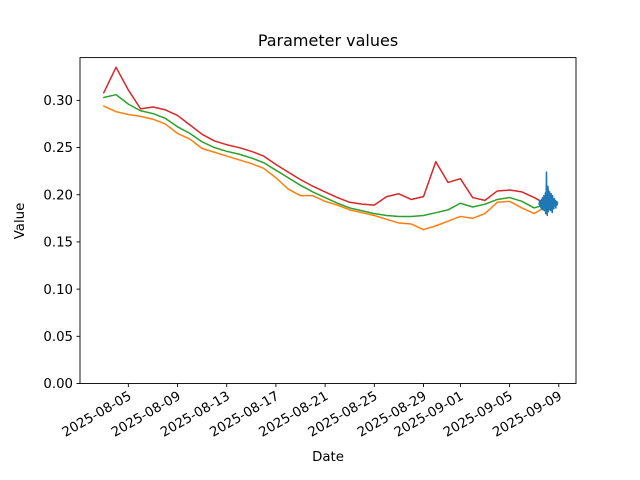  What do you see at coordinates (58, 384) in the screenshot?
I see `y-tick-label: 0.00` at bounding box center [58, 384].